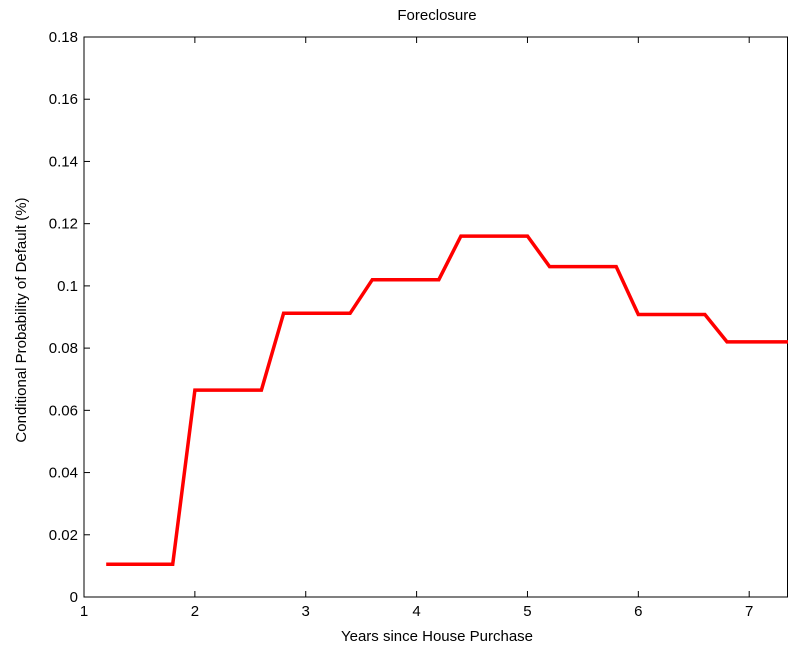  I want to click on y-tick-label: 0.02, so click(63, 535).